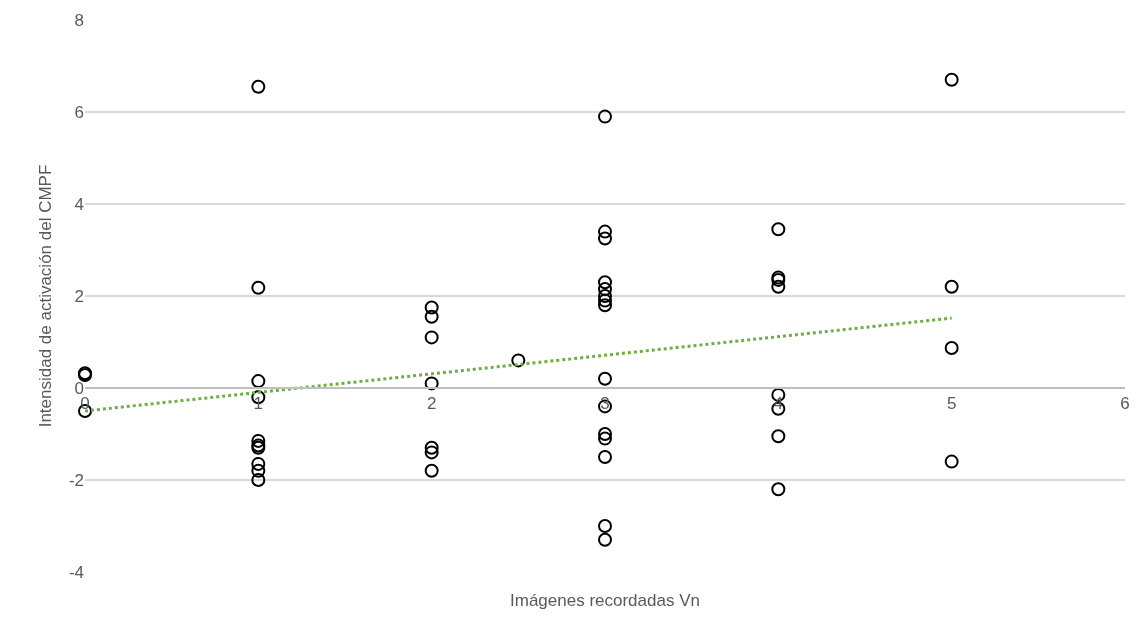 The width and height of the screenshot is (1138, 618). Describe the element at coordinates (76, 480) in the screenshot. I see `y-tick-label: -2` at that location.